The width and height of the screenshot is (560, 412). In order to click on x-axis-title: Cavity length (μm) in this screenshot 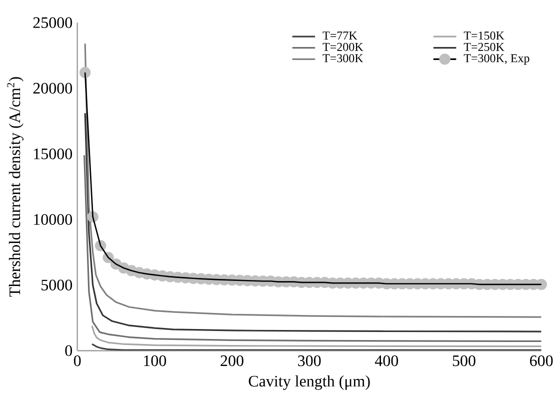, I will do `click(309, 382)`.